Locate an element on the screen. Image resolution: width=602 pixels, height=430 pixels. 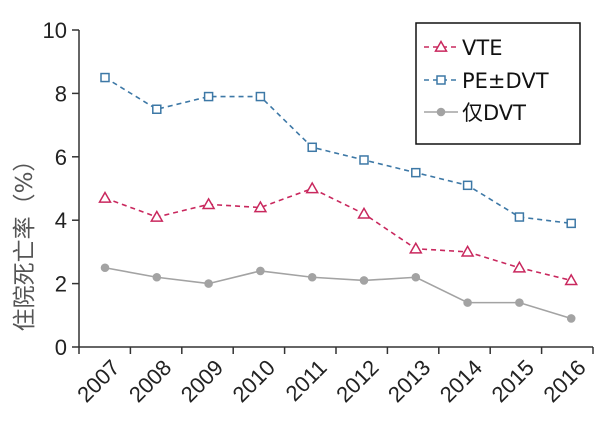
series-dvt-only is located at coordinates (338, 293).